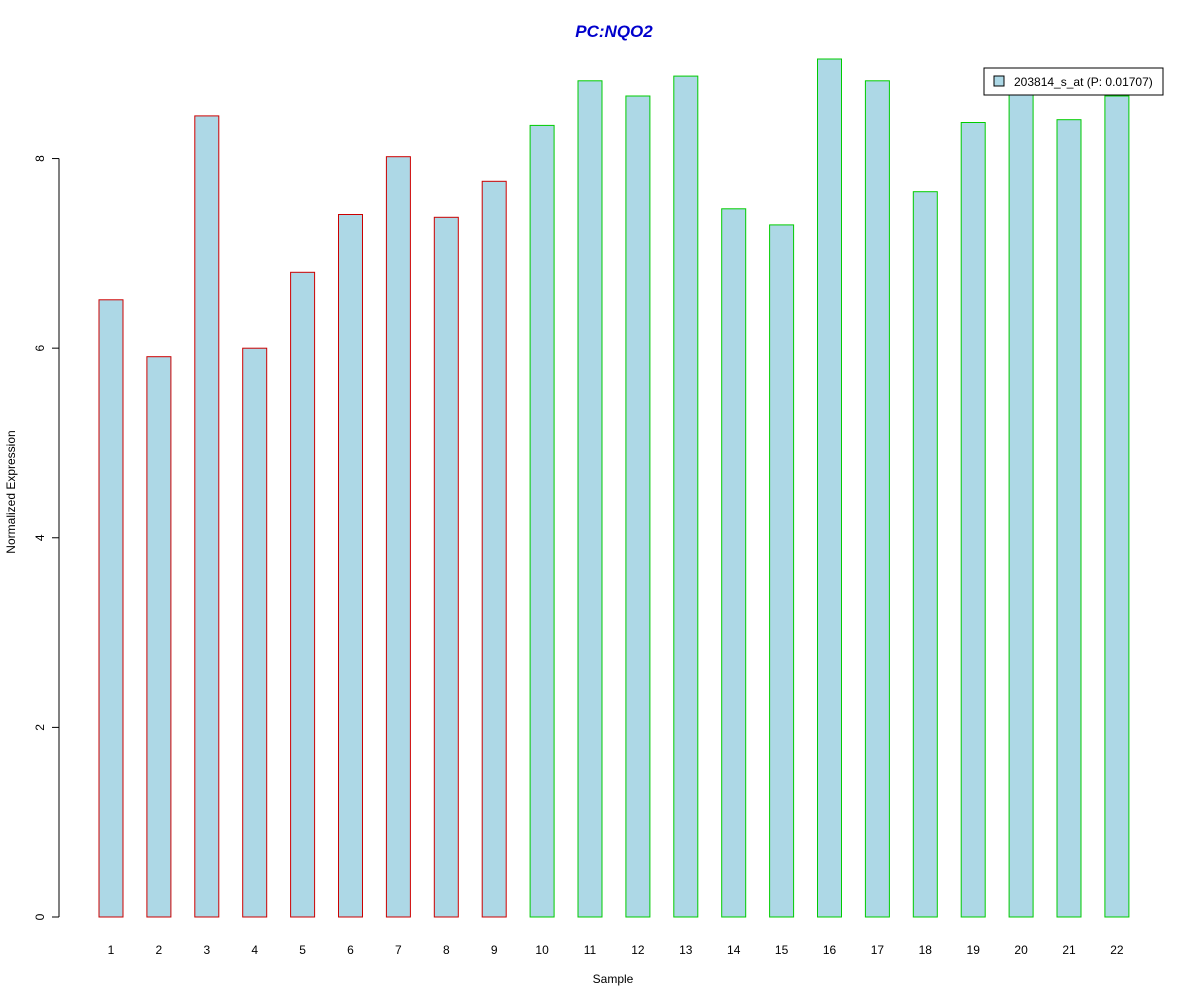 Image resolution: width=1200 pixels, height=1000 pixels. I want to click on x-axis-label: Sample, so click(613, 979).